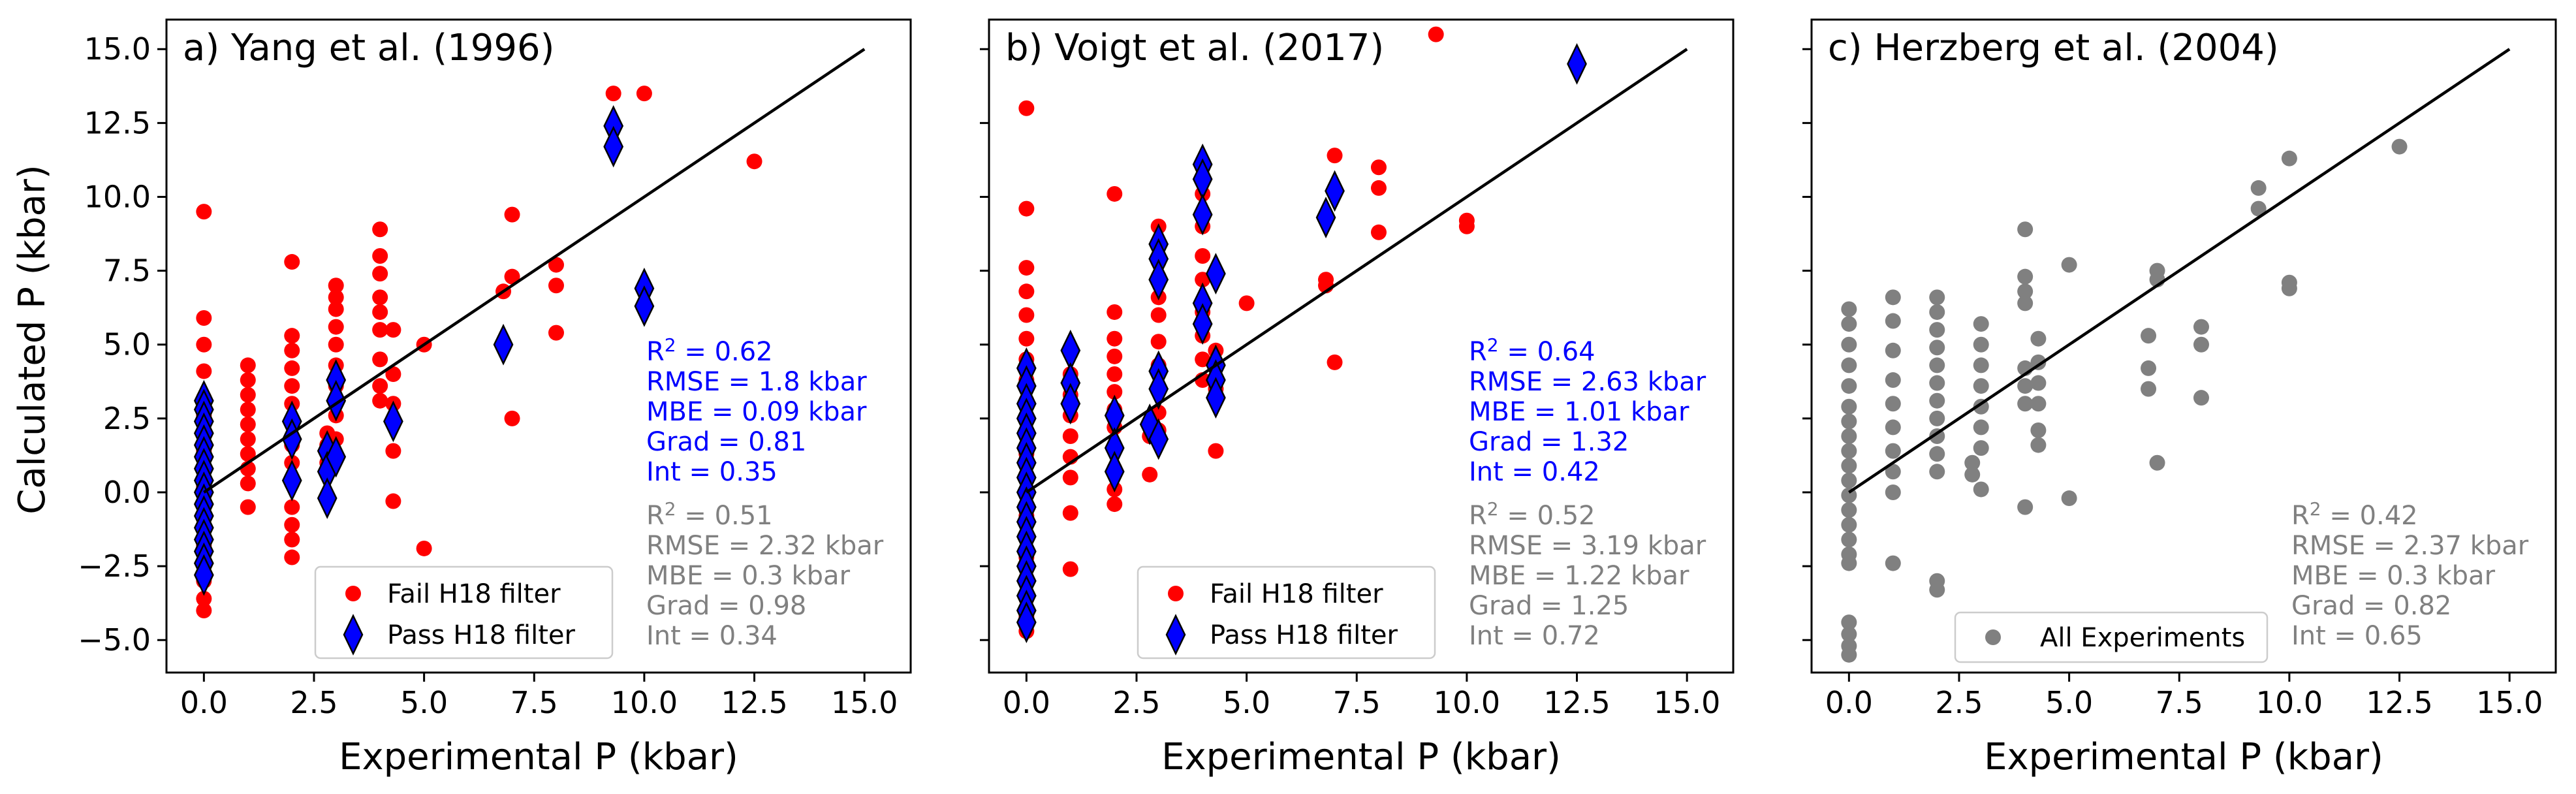  I want to click on x-tick-label: 2.5, so click(1959, 702).